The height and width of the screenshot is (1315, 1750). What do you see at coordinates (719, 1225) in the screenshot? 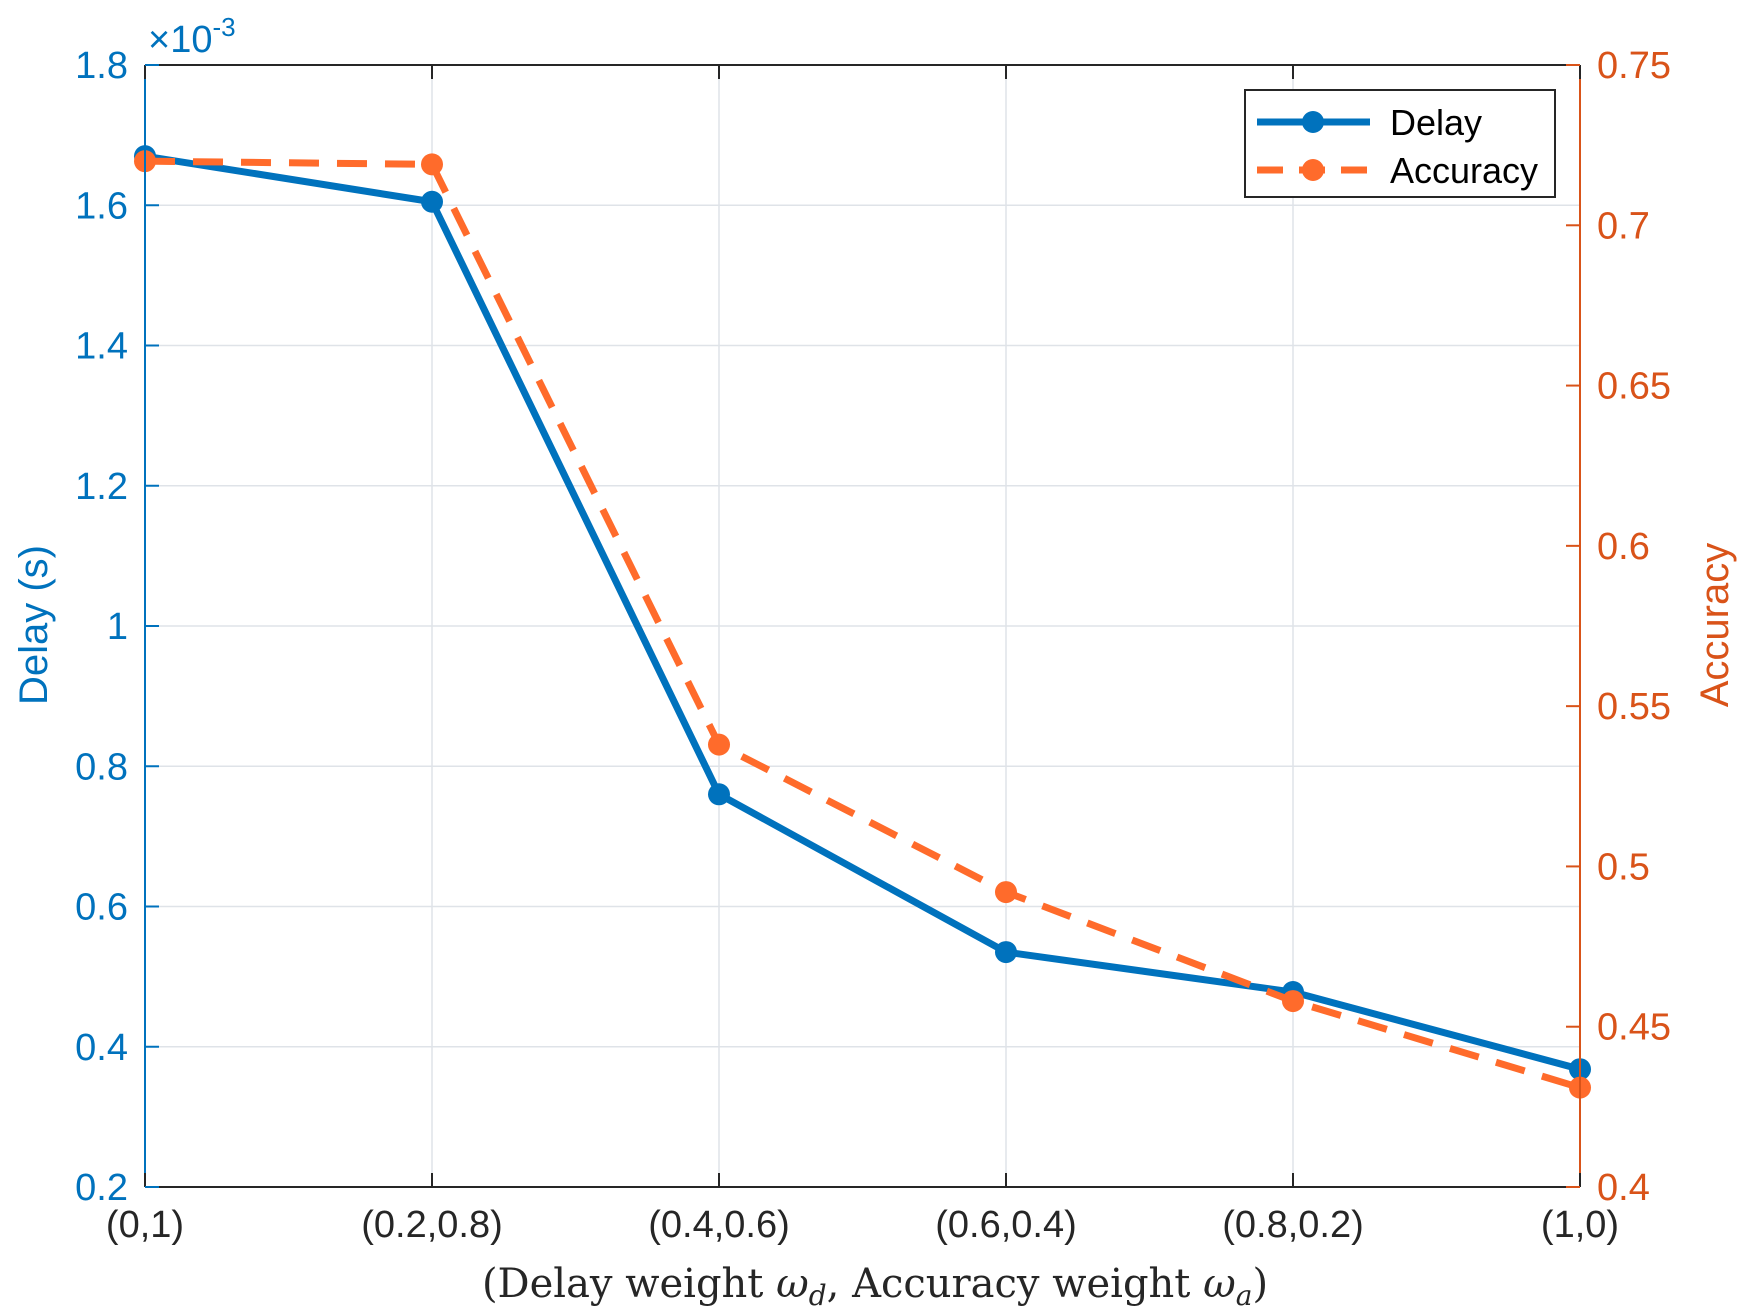
I see `x-tick-label: (0.4,0.6)` at bounding box center [719, 1225].